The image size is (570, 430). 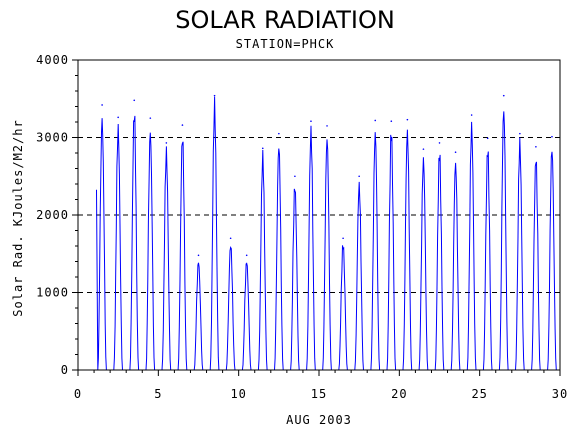 What do you see at coordinates (78, 394) in the screenshot?
I see `x-tick-label-0: 0` at bounding box center [78, 394].